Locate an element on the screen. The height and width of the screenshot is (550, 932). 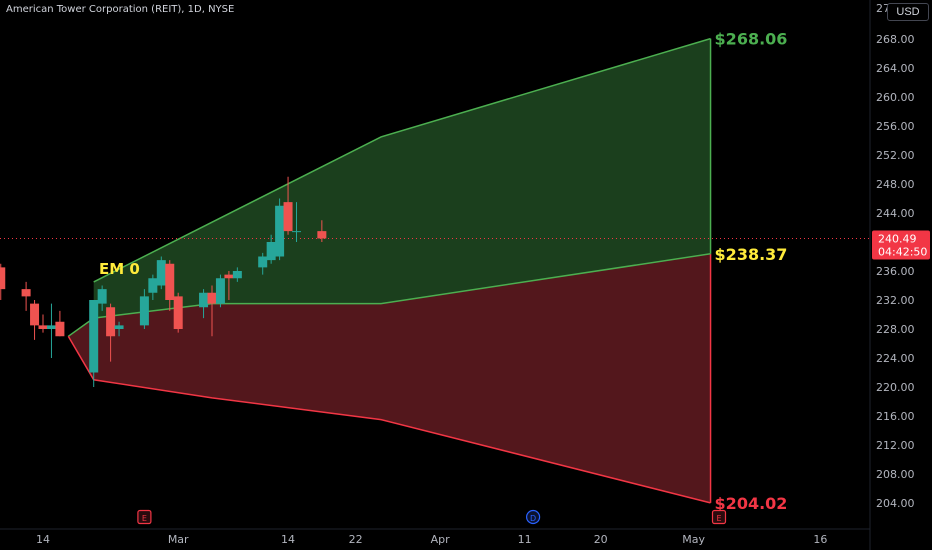
y-tick-label: 216.00 is located at coordinates (895, 416).